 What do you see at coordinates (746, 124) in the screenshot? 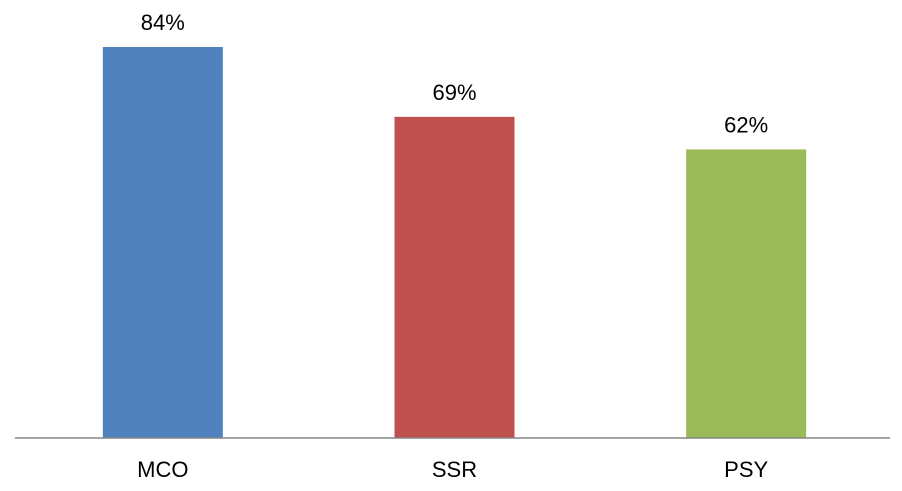
I see `data-label-psy: 62%` at bounding box center [746, 124].